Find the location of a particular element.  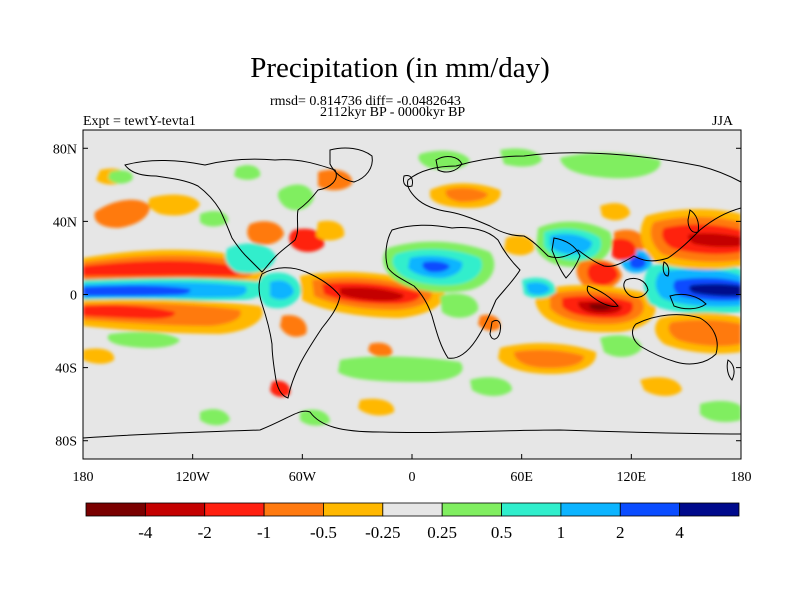

colorbar-label: 4 is located at coordinates (679, 532).